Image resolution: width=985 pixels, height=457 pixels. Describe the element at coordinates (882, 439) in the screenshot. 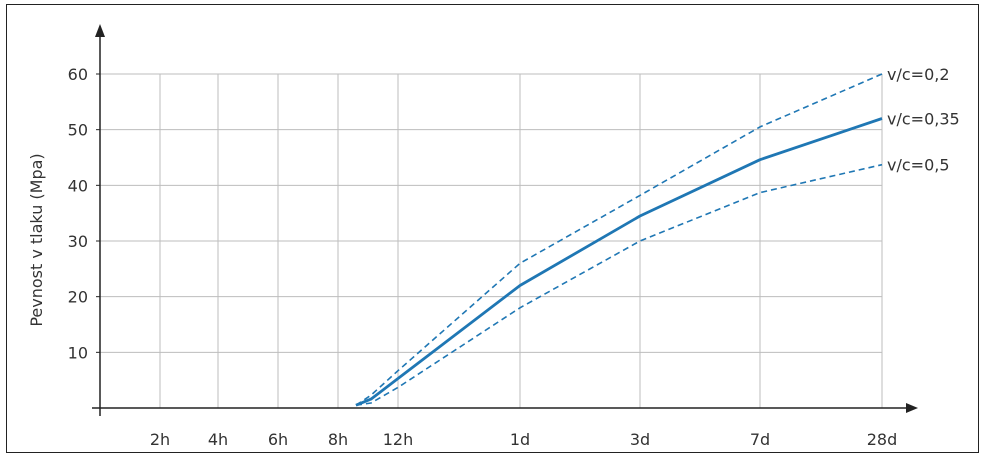

I see `x-tick-label: 28d` at that location.